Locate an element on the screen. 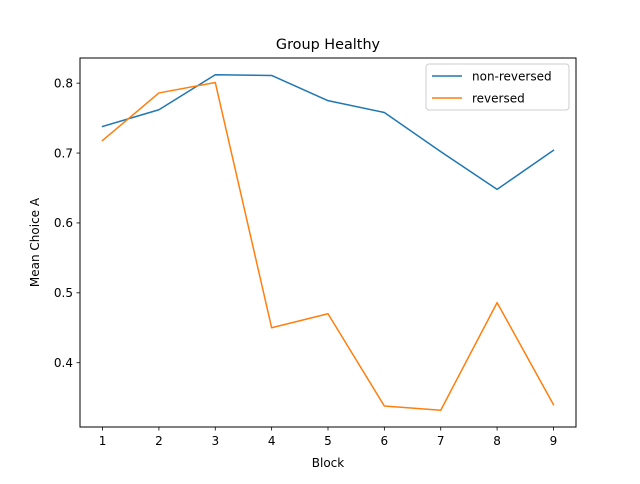  y-tick-label: 0.6 is located at coordinates (63, 223).